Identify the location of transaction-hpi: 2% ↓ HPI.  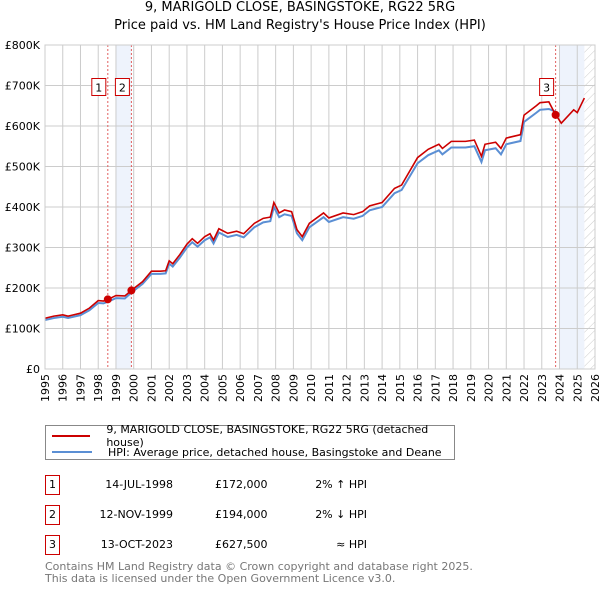
(341, 514).